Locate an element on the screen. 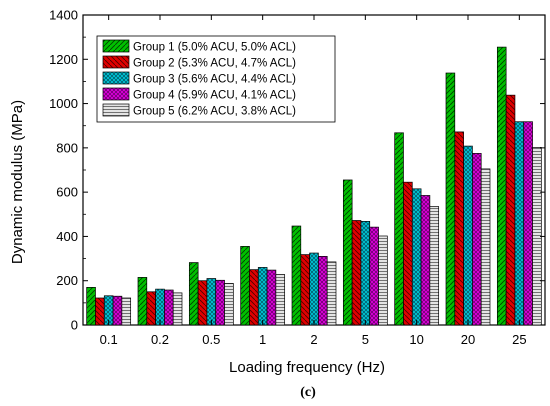 The height and width of the screenshot is (406, 550). x-tick-label: 20 is located at coordinates (468, 339).